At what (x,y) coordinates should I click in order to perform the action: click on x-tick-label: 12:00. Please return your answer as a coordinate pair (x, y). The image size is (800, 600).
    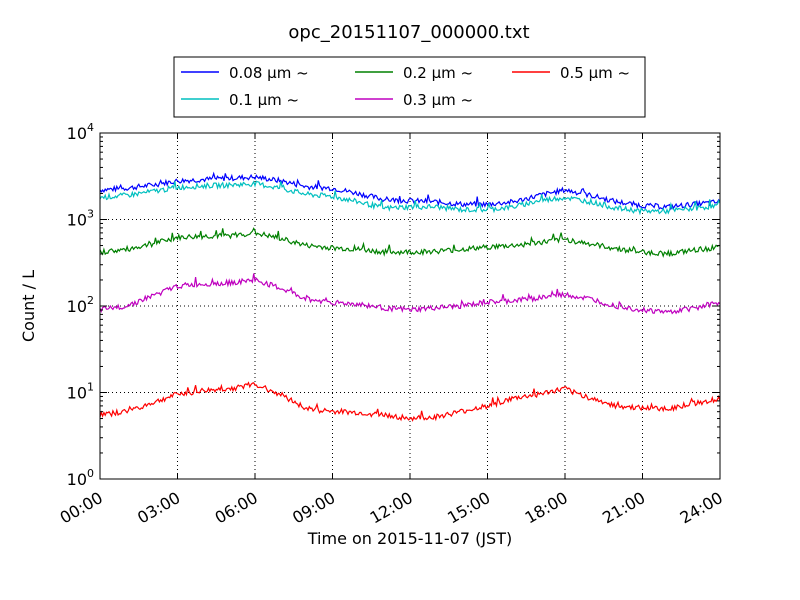
    Looking at the image, I should click on (391, 508).